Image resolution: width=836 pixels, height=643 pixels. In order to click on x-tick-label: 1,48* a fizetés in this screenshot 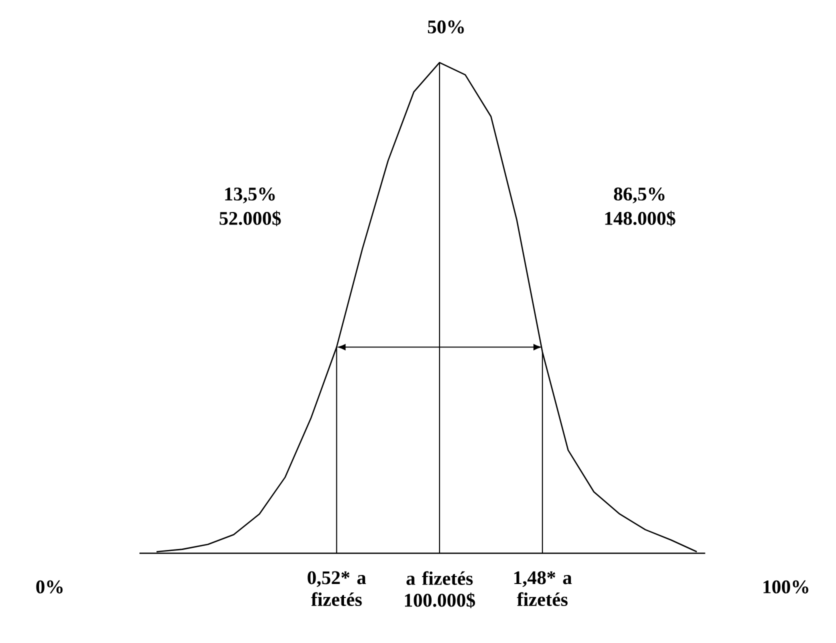, I will do `click(543, 588)`.